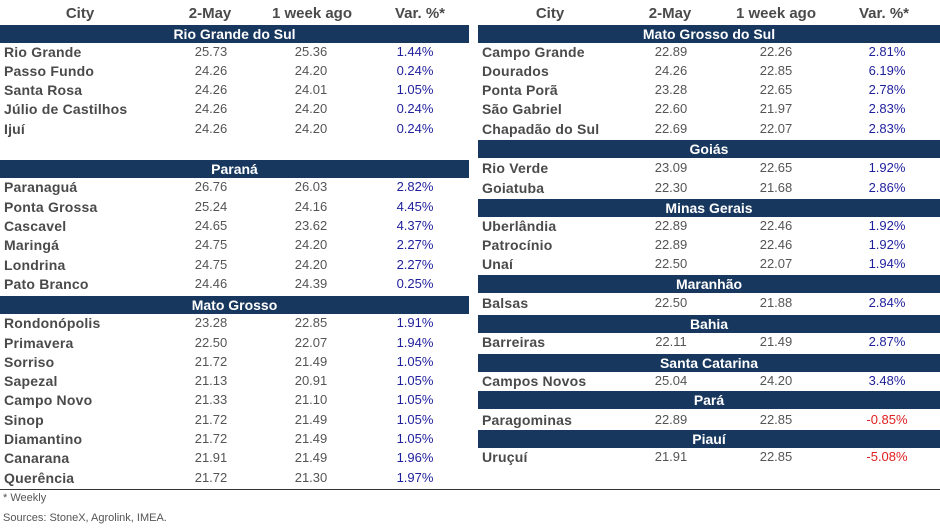 The width and height of the screenshot is (940, 530). What do you see at coordinates (234, 226) in the screenshot?
I see `table-row: Cascavel 24.65 23.62 4.37%` at bounding box center [234, 226].